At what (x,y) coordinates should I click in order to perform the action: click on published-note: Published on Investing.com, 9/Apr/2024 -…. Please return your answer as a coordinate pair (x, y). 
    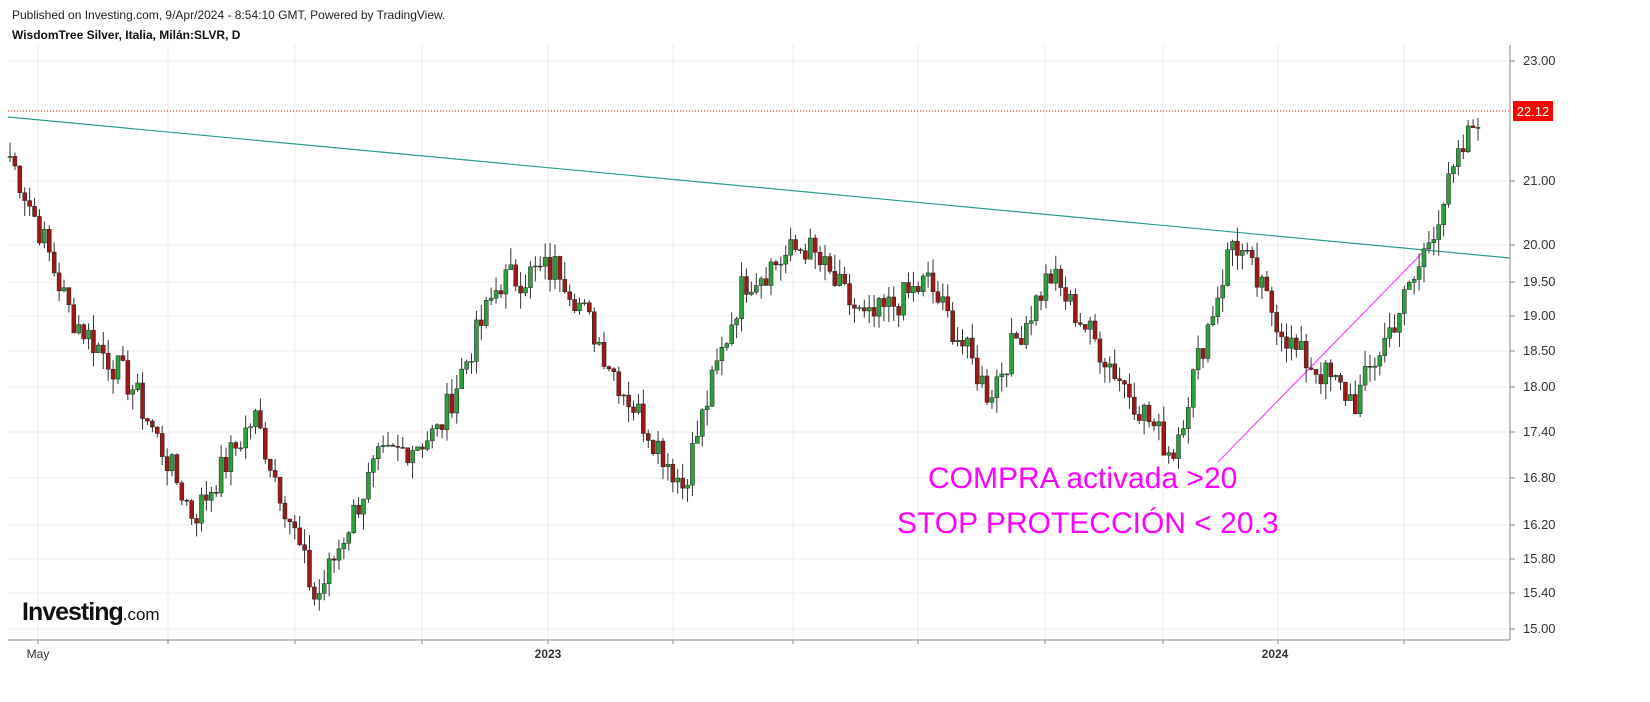
    Looking at the image, I should click on (229, 15).